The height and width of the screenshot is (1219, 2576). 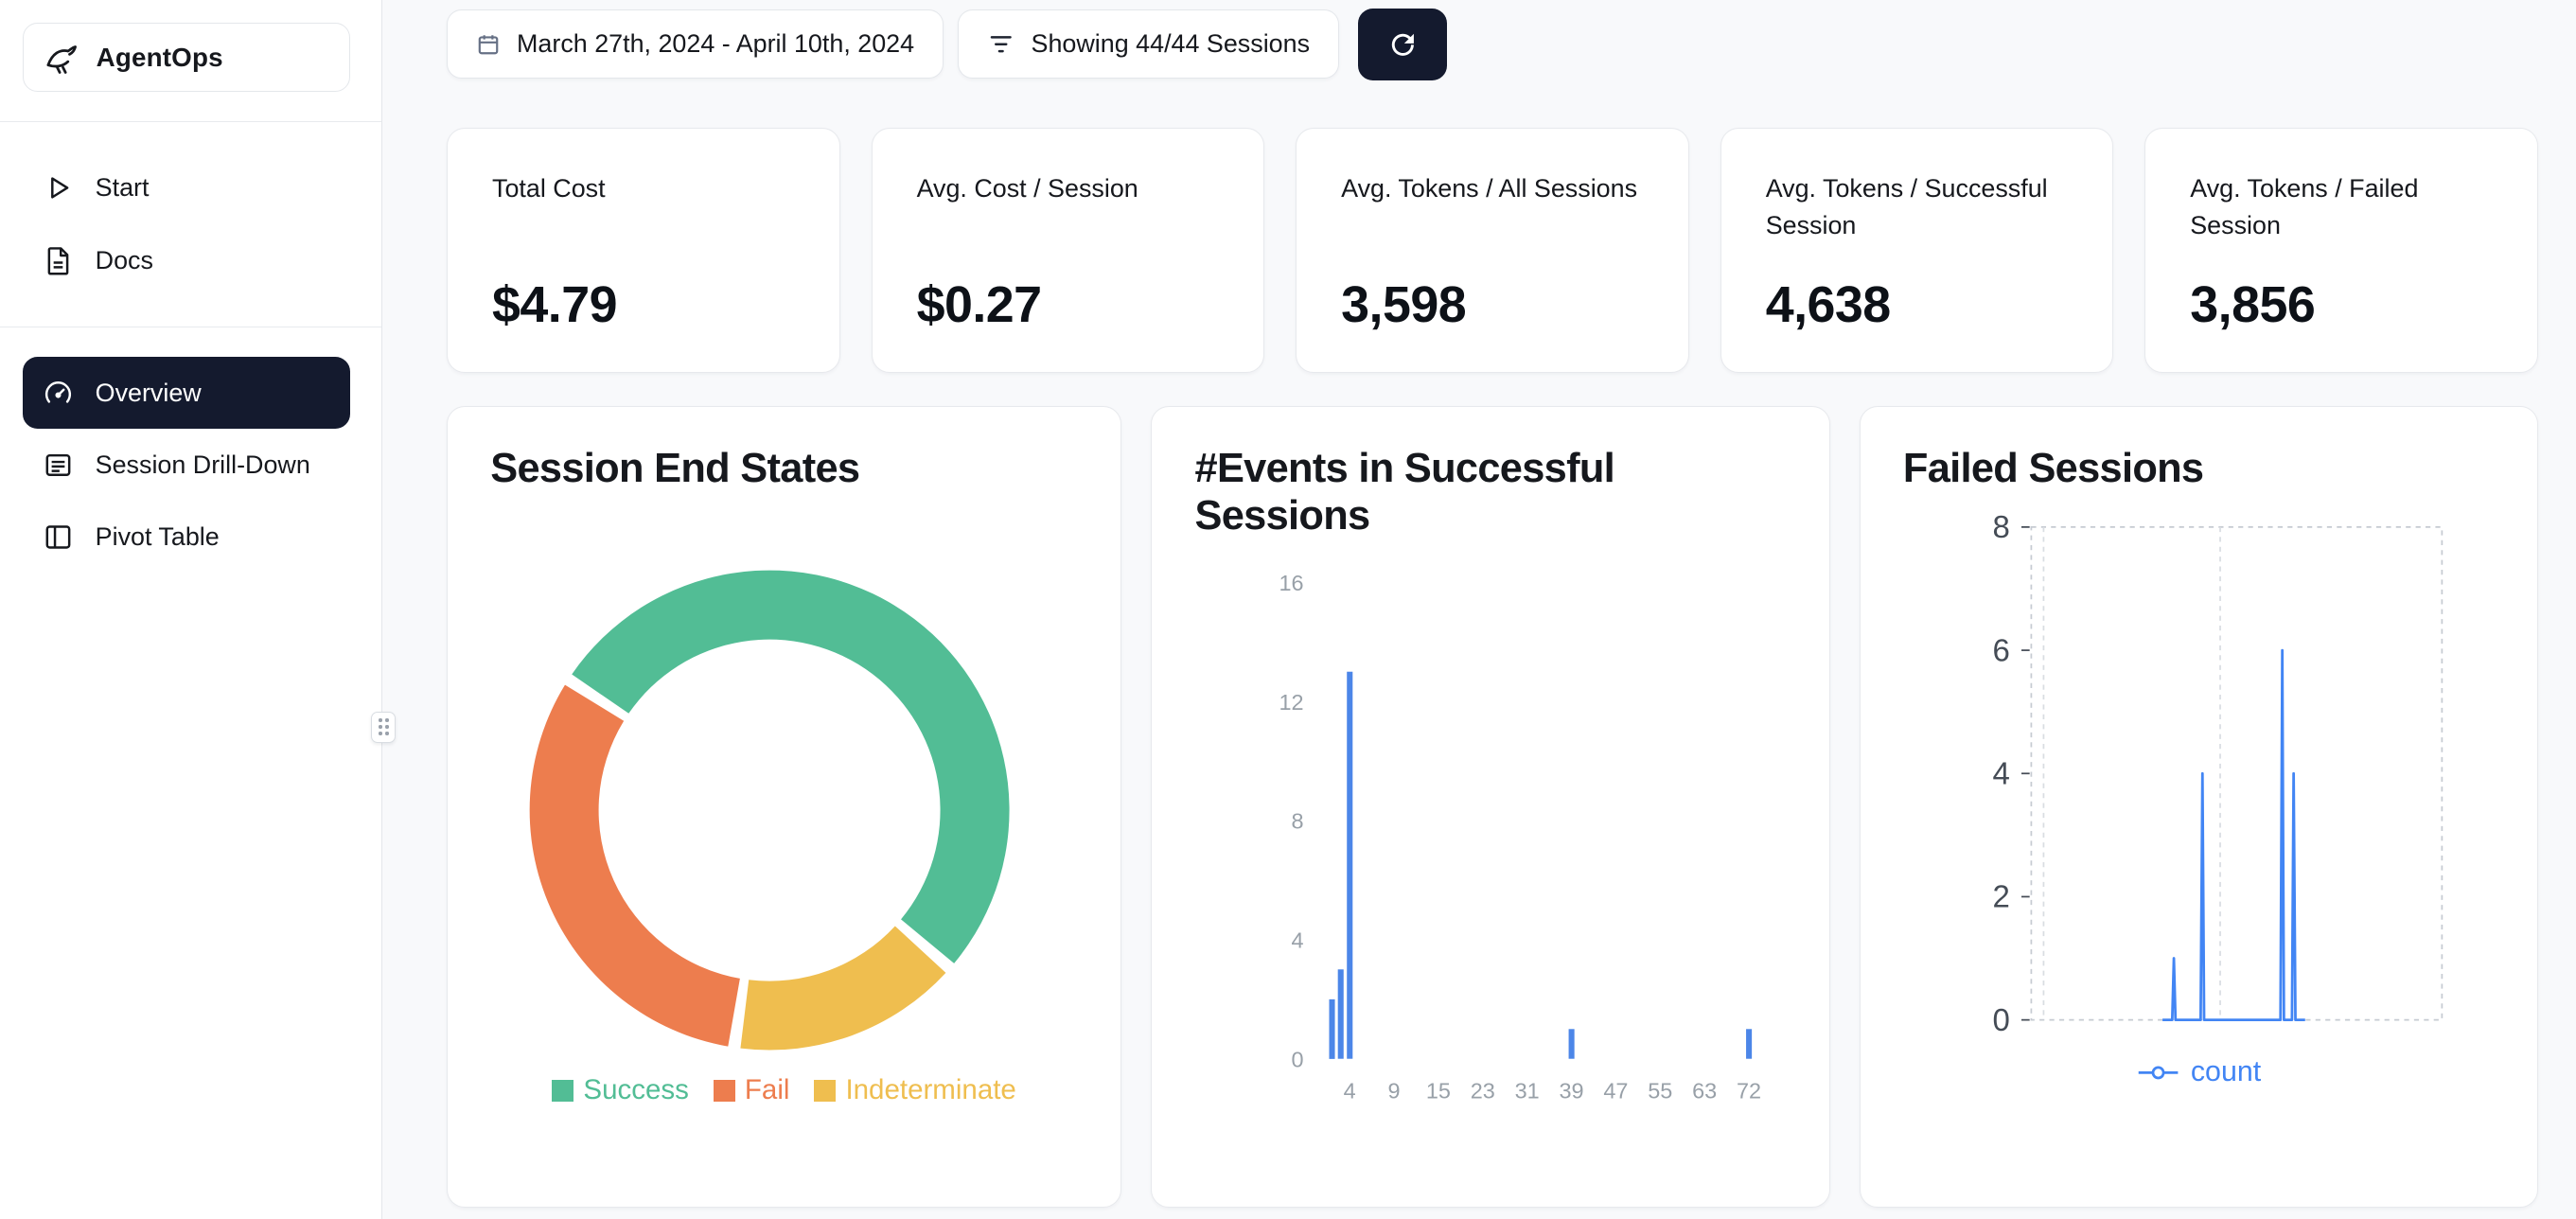 What do you see at coordinates (58, 465) in the screenshot?
I see `session-list-icon` at bounding box center [58, 465].